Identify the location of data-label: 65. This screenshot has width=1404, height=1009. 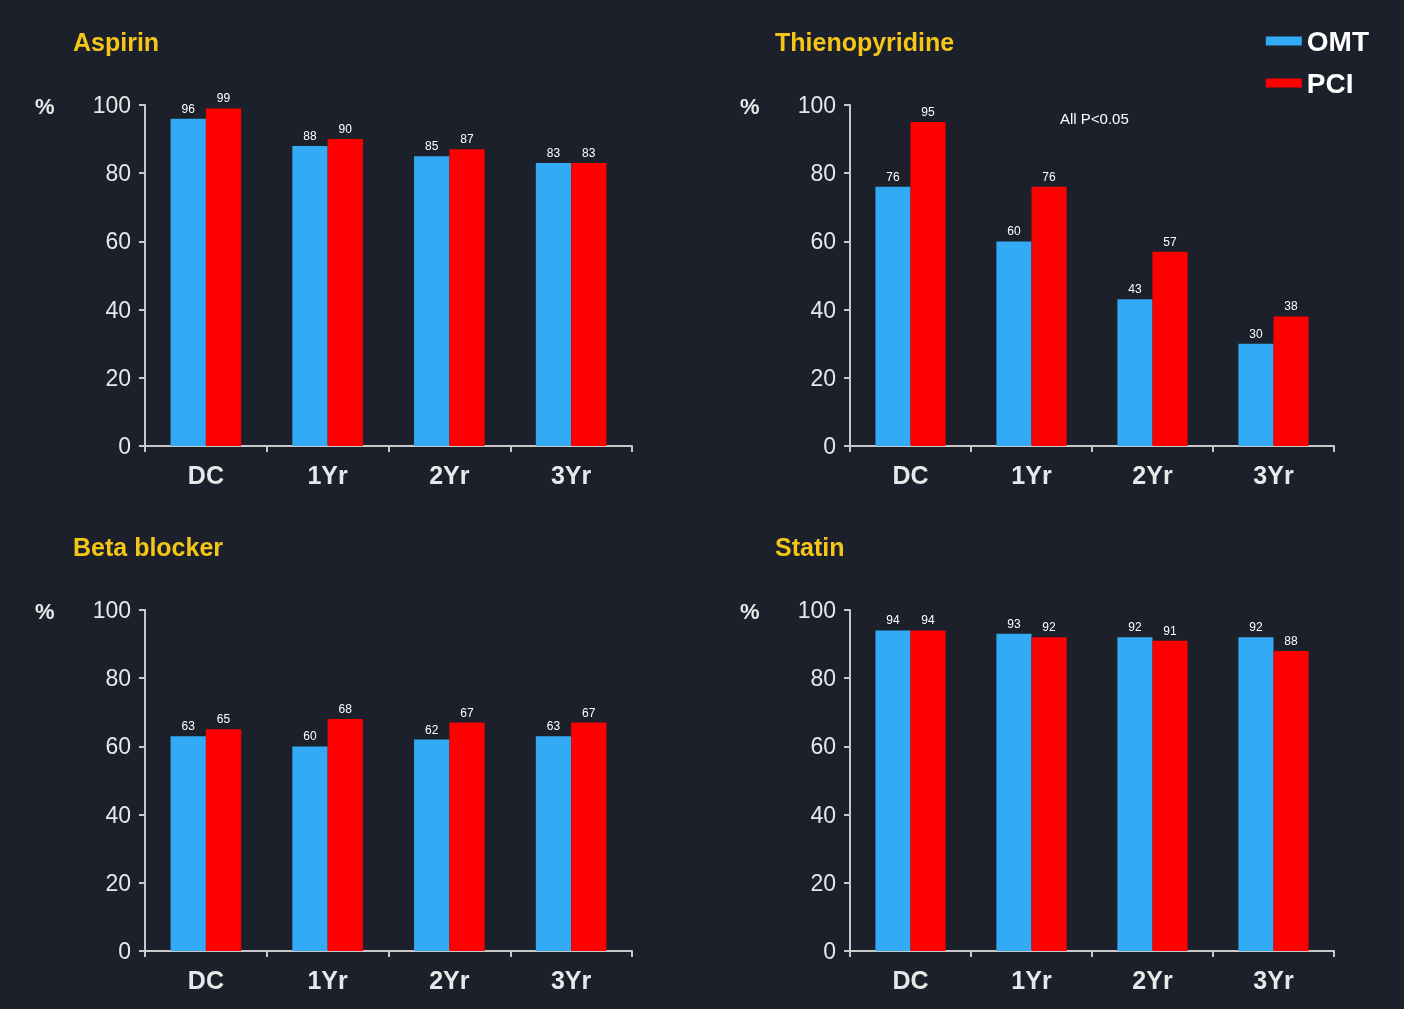
(223, 719).